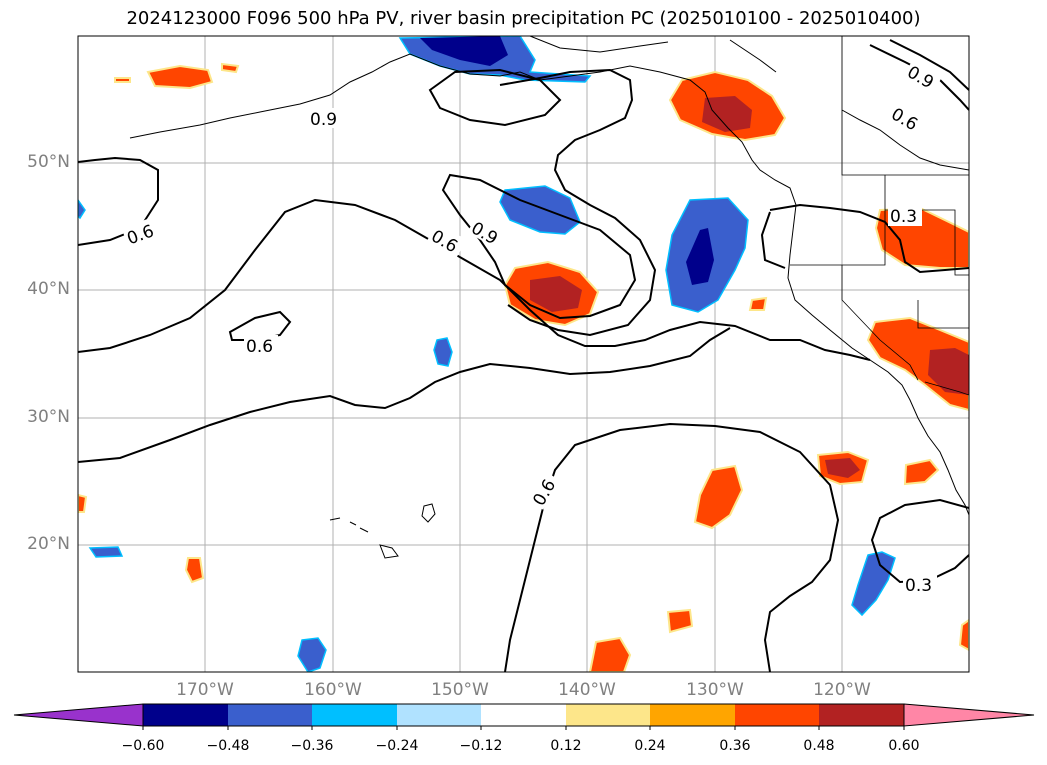 The image size is (1047, 765). What do you see at coordinates (773, 240) in the screenshot?
I see `contour-0-3-ca-lower` at bounding box center [773, 240].